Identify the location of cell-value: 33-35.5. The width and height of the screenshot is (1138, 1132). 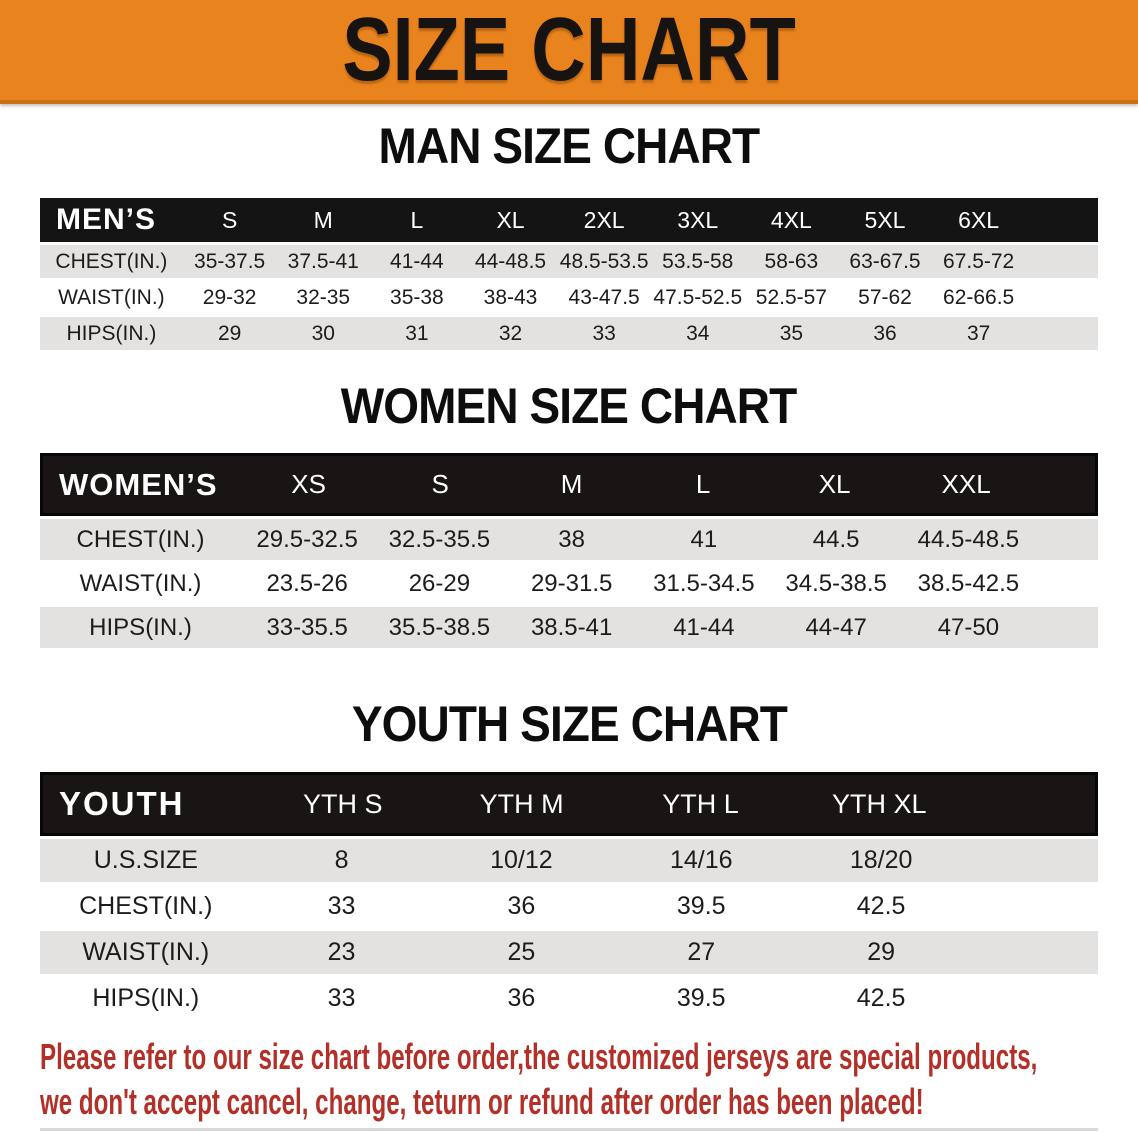
(307, 627).